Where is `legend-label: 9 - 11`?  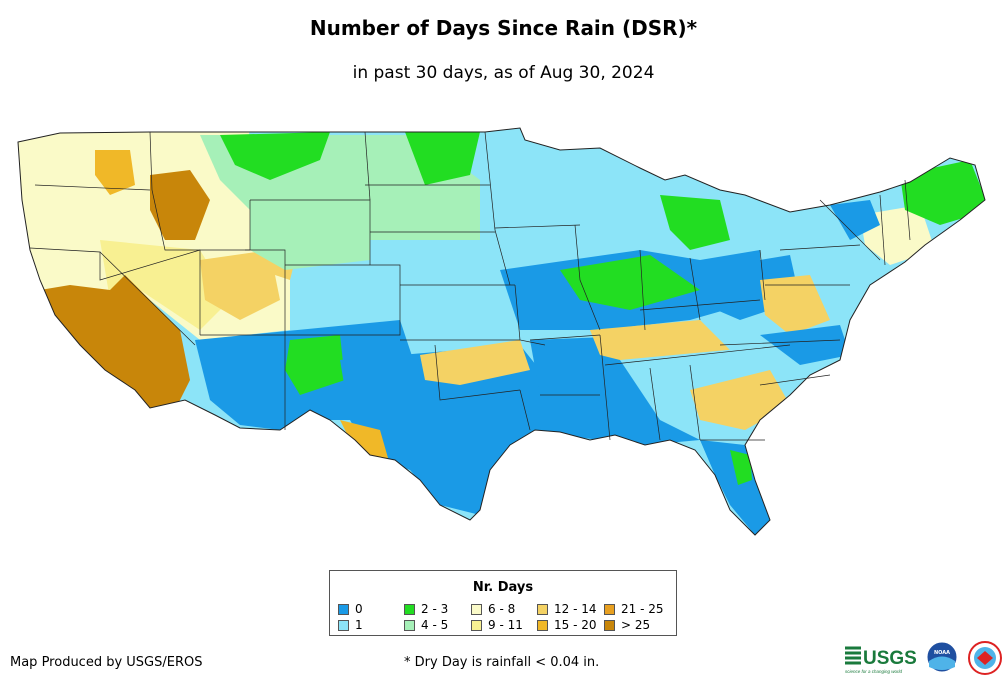 legend-label: 9 - 11 is located at coordinates (505, 625).